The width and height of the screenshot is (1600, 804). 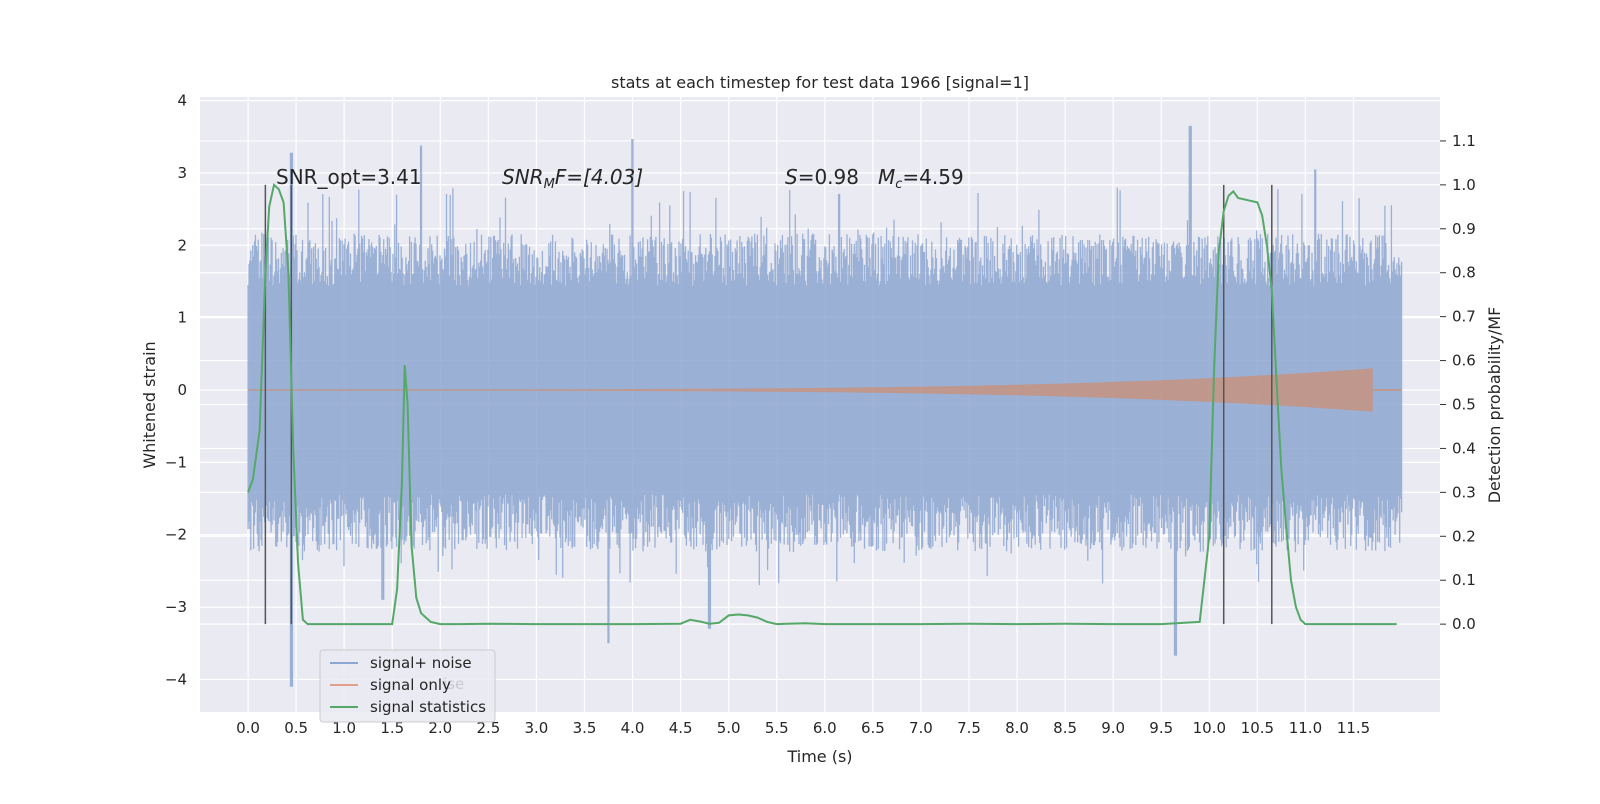 I want to click on y-tick-label-right: 0.6, so click(x=1464, y=361).